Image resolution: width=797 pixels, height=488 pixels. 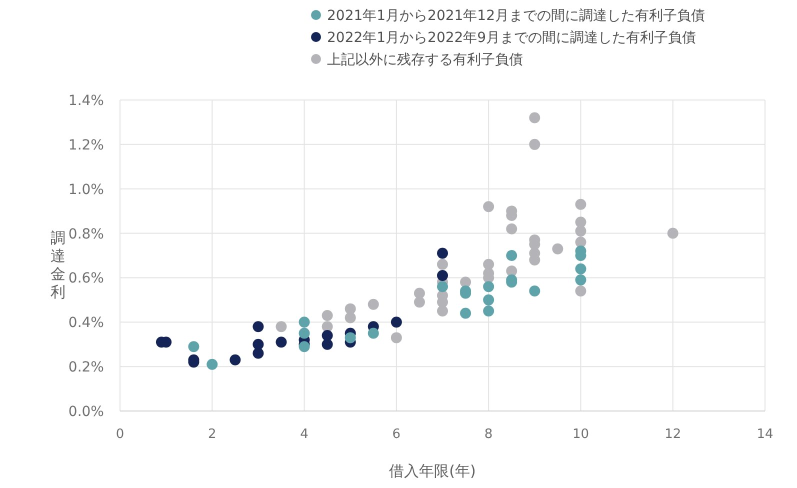 I want to click on legend-label: 上記以外に残存する有利子負債, so click(x=425, y=60).